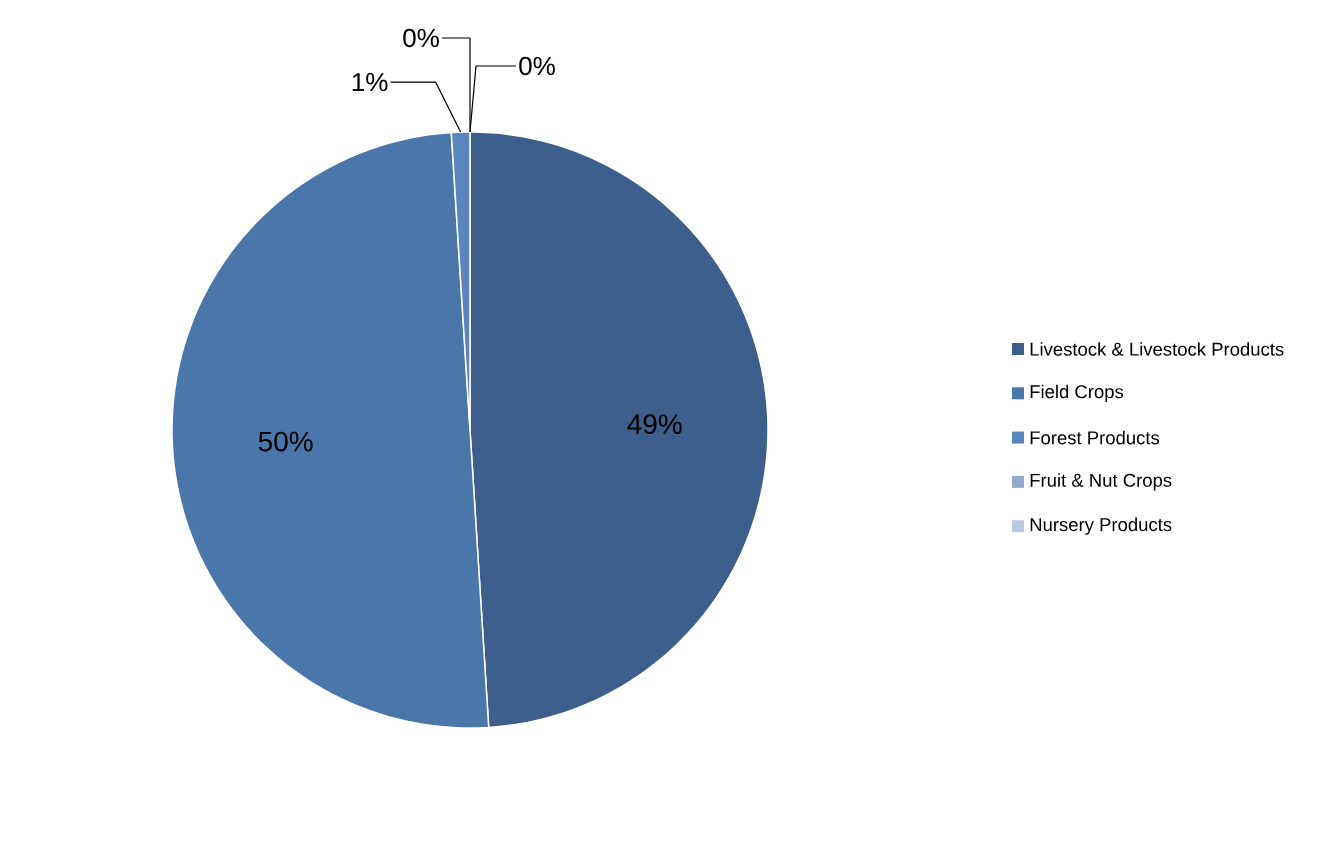  I want to click on legend-label: Livestock & Livestock Products, so click(1157, 349).